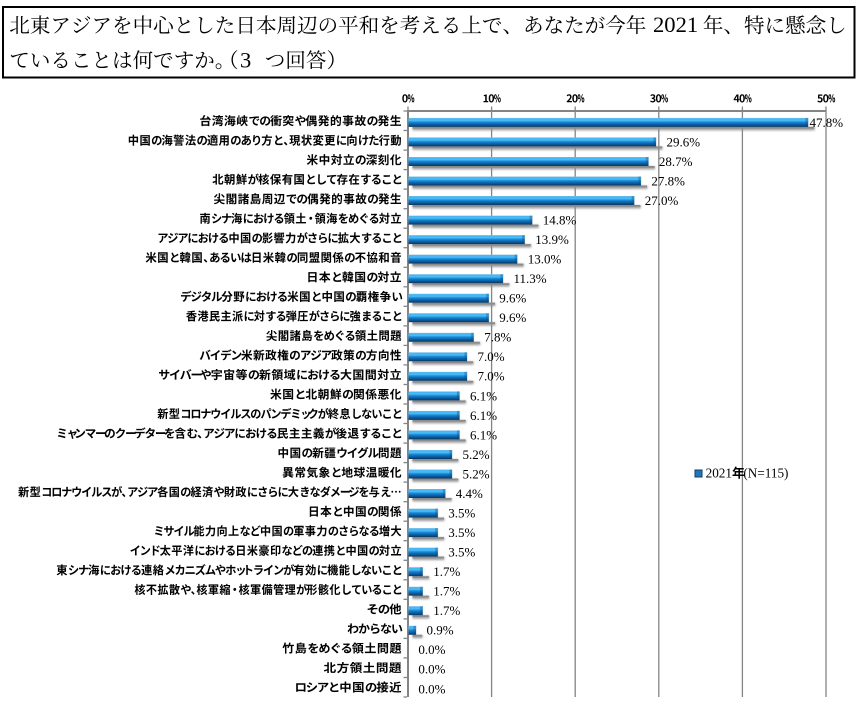 The width and height of the screenshot is (860, 709). What do you see at coordinates (552, 239) in the screenshot?
I see `svg-text: 13.9%` at bounding box center [552, 239].